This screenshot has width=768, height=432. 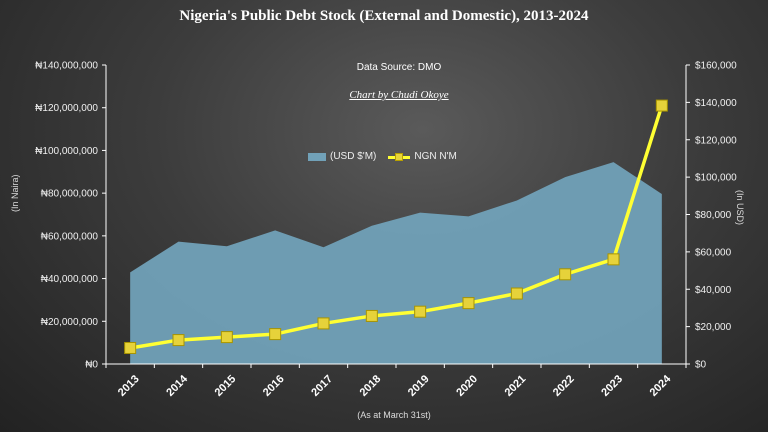 What do you see at coordinates (713, 252) in the screenshot?
I see `y-right-tick-label: $60,000` at bounding box center [713, 252].